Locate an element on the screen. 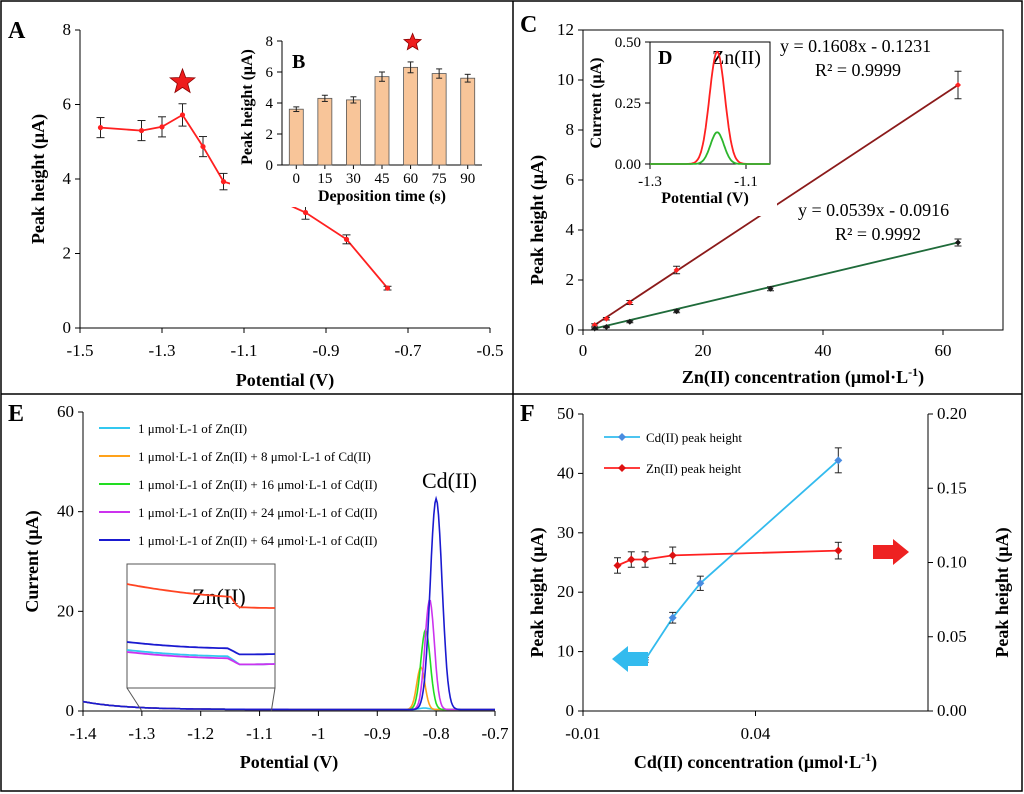 The height and width of the screenshot is (794, 1024). panel-d-background is located at coordinates (686, 126).